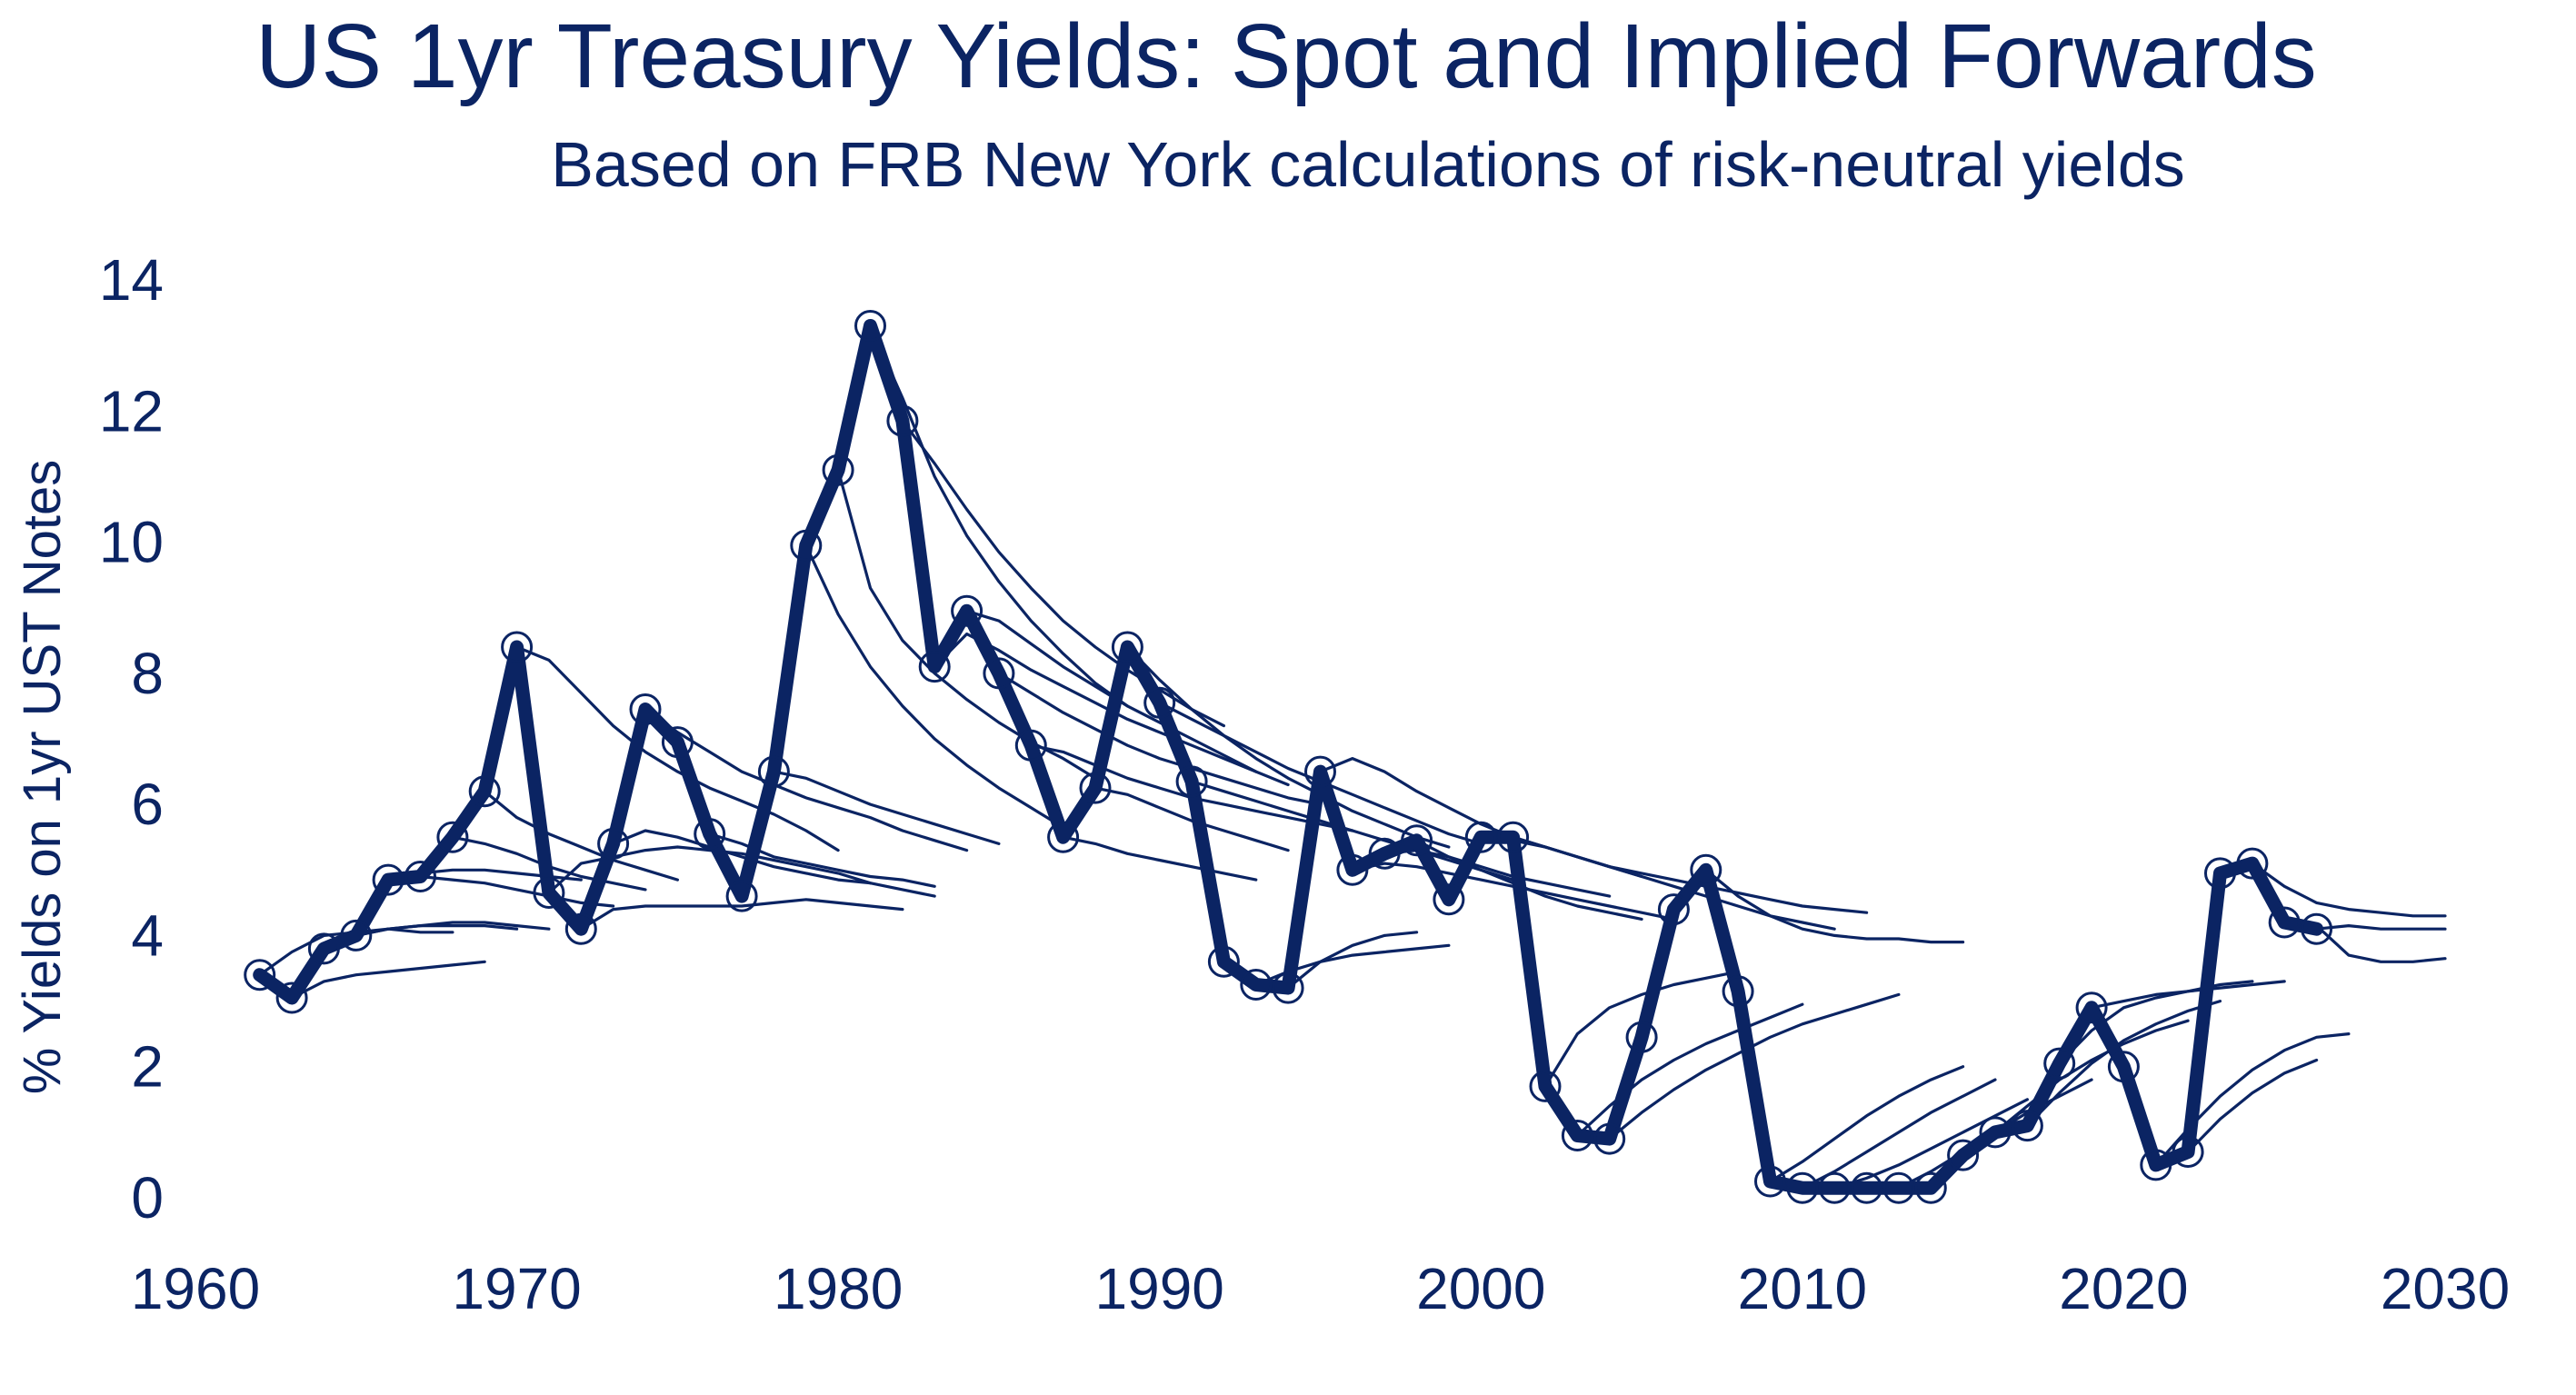 The image size is (2576, 1395). Describe the element at coordinates (1802, 1288) in the screenshot. I see `x-tick-label: 2010` at that location.